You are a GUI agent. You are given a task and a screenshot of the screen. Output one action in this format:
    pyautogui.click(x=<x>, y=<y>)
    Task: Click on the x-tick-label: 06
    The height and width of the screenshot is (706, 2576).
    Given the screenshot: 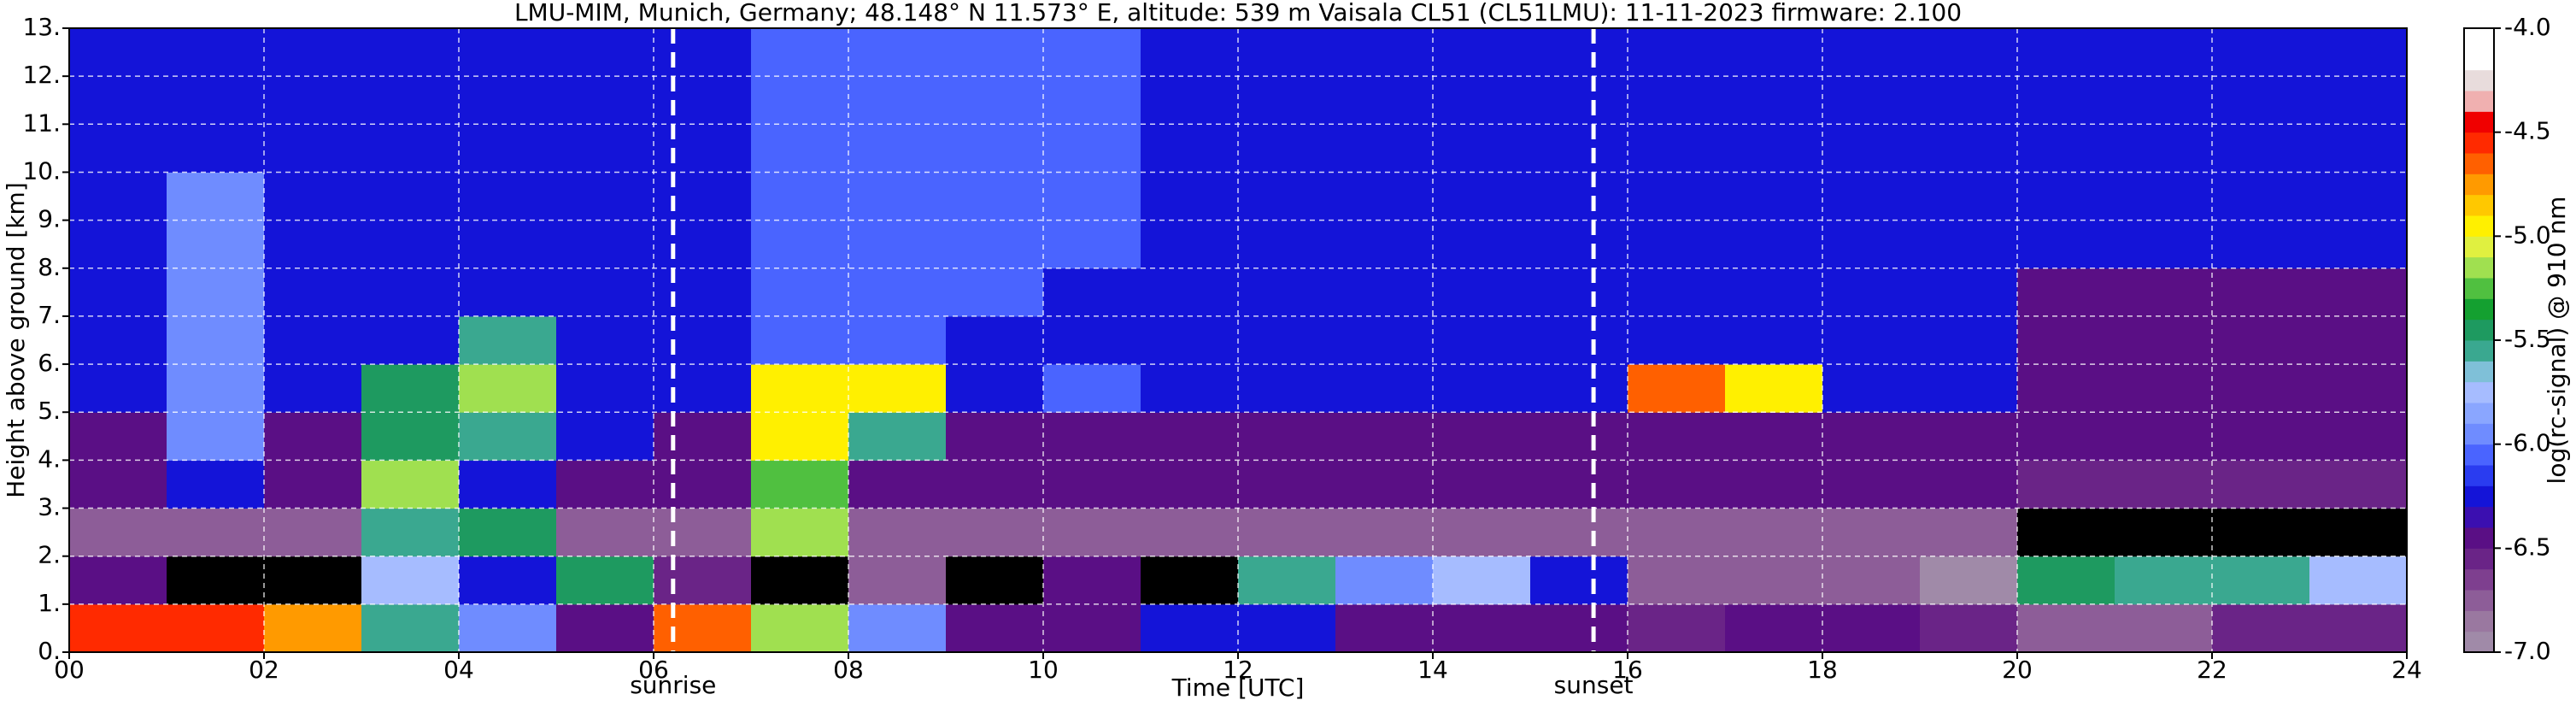 What is the action you would take?
    pyautogui.click(x=653, y=670)
    